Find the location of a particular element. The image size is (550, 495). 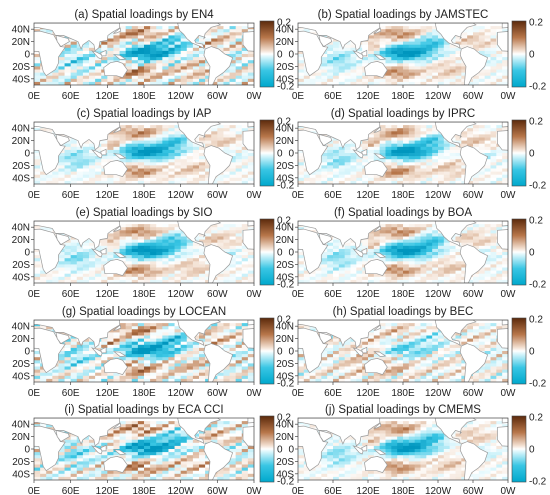

land-mass is located at coordinates (218, 164).